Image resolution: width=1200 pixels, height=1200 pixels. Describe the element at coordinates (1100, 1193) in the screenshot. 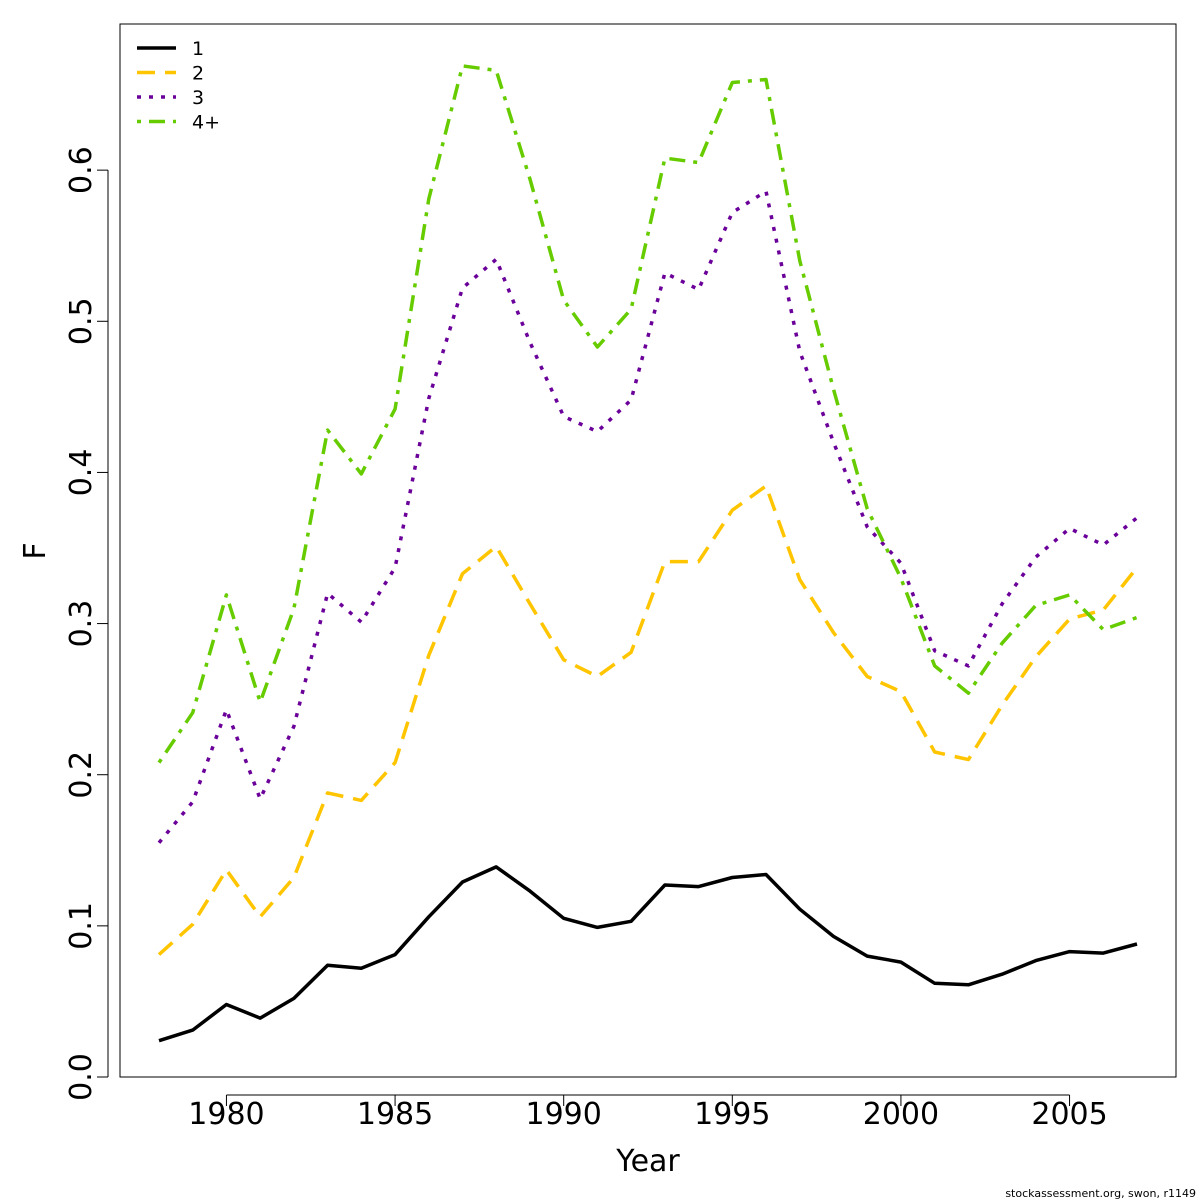

I see `footer-note: stockassessment.org, swon, r1149` at that location.